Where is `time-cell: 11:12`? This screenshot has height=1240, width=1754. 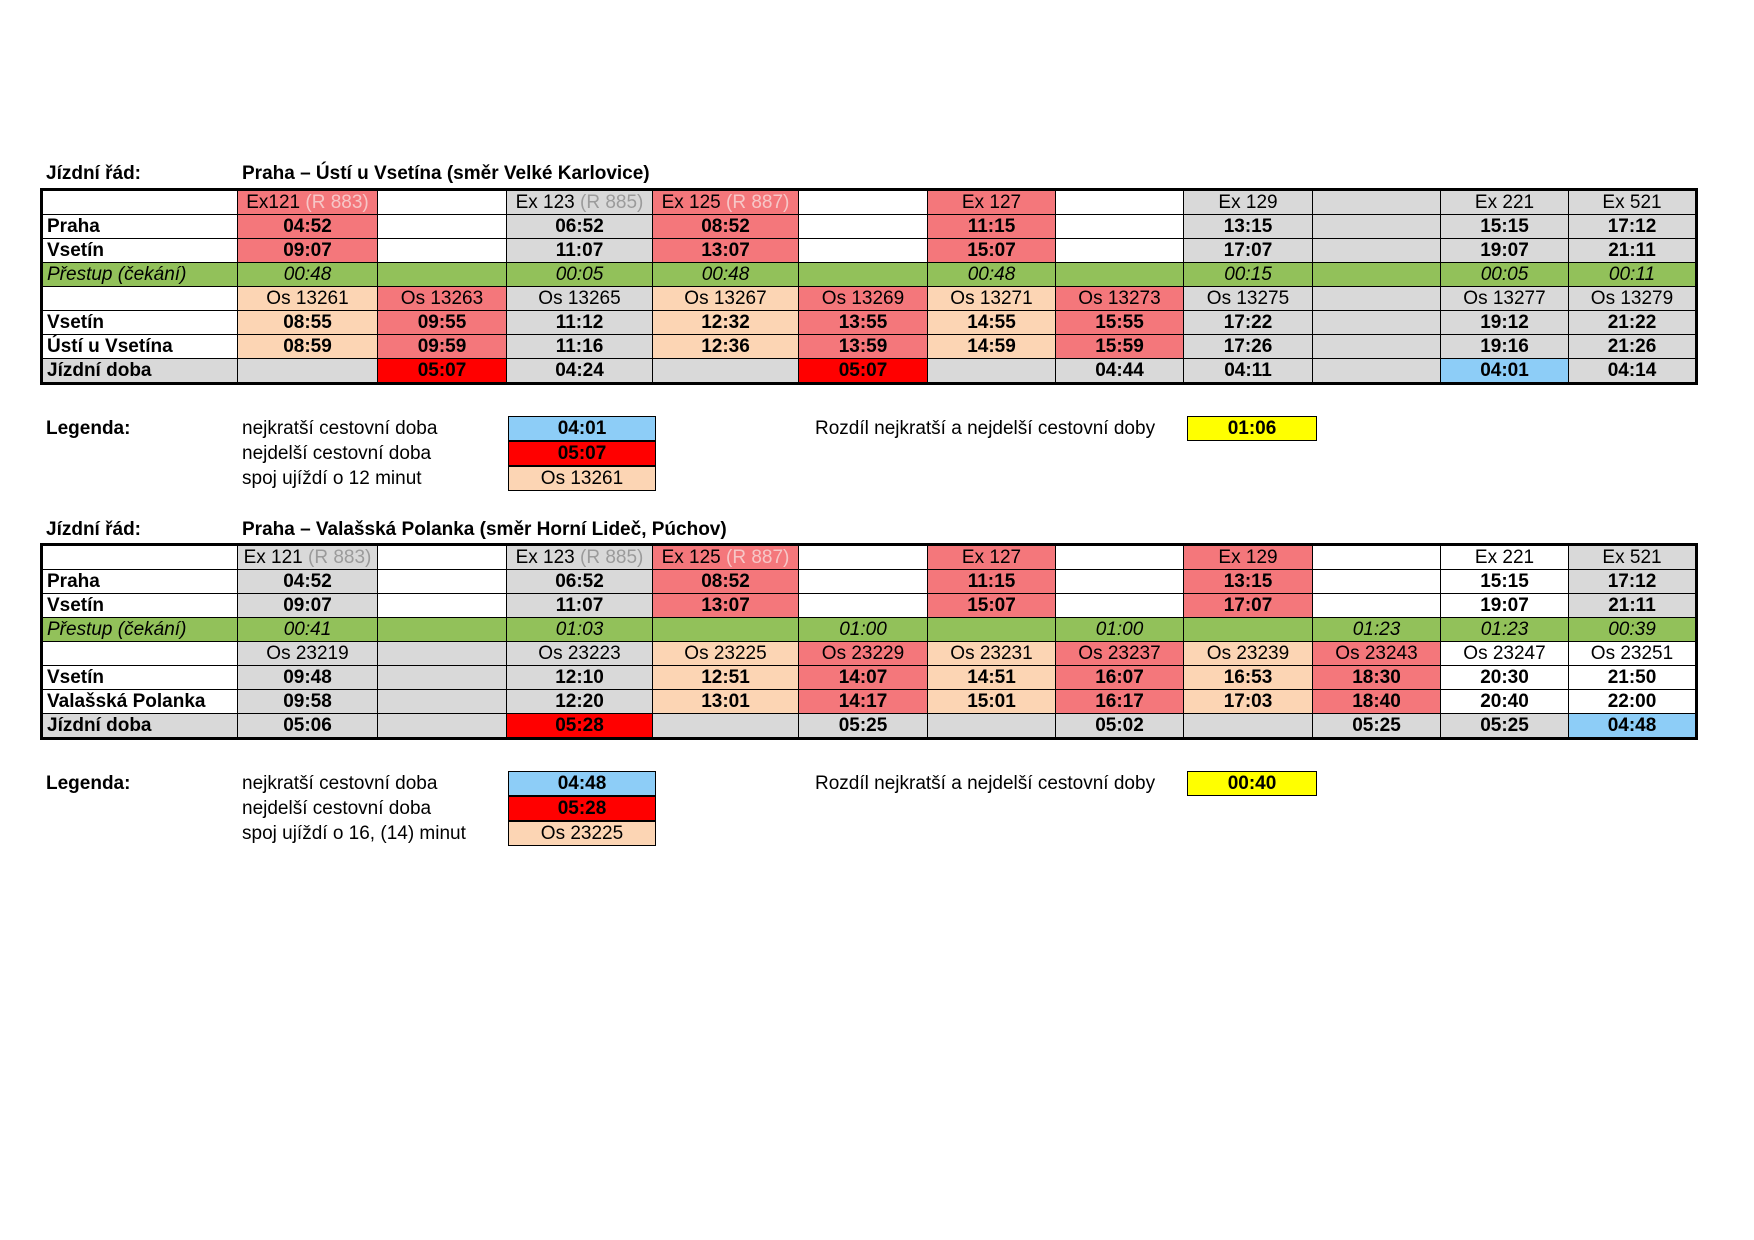
time-cell: 11:12 is located at coordinates (579, 322).